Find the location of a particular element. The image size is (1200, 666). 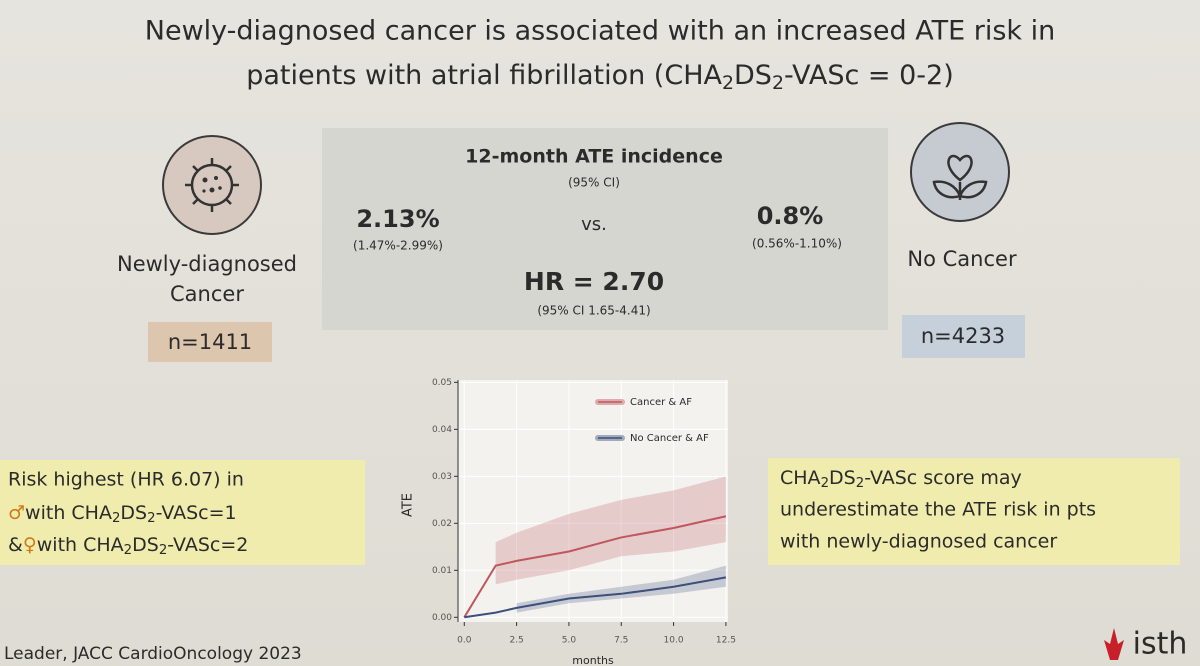

note-line: ♂with CHA2DS2-VASc=1 is located at coordinates (122, 514).